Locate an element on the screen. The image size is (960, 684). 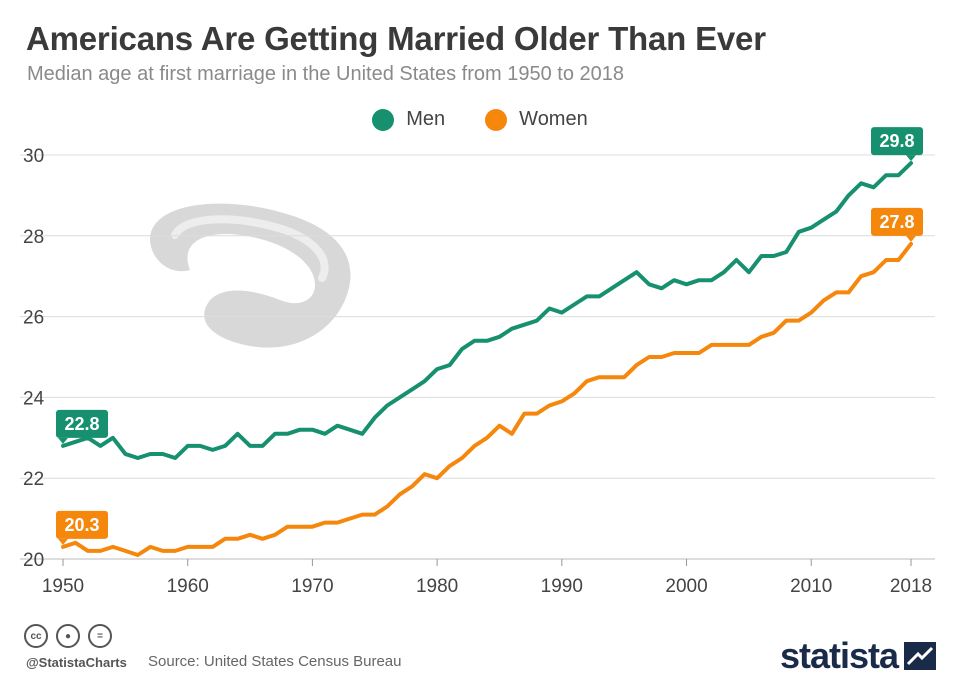
legend-item-women: Women is located at coordinates (536, 119).